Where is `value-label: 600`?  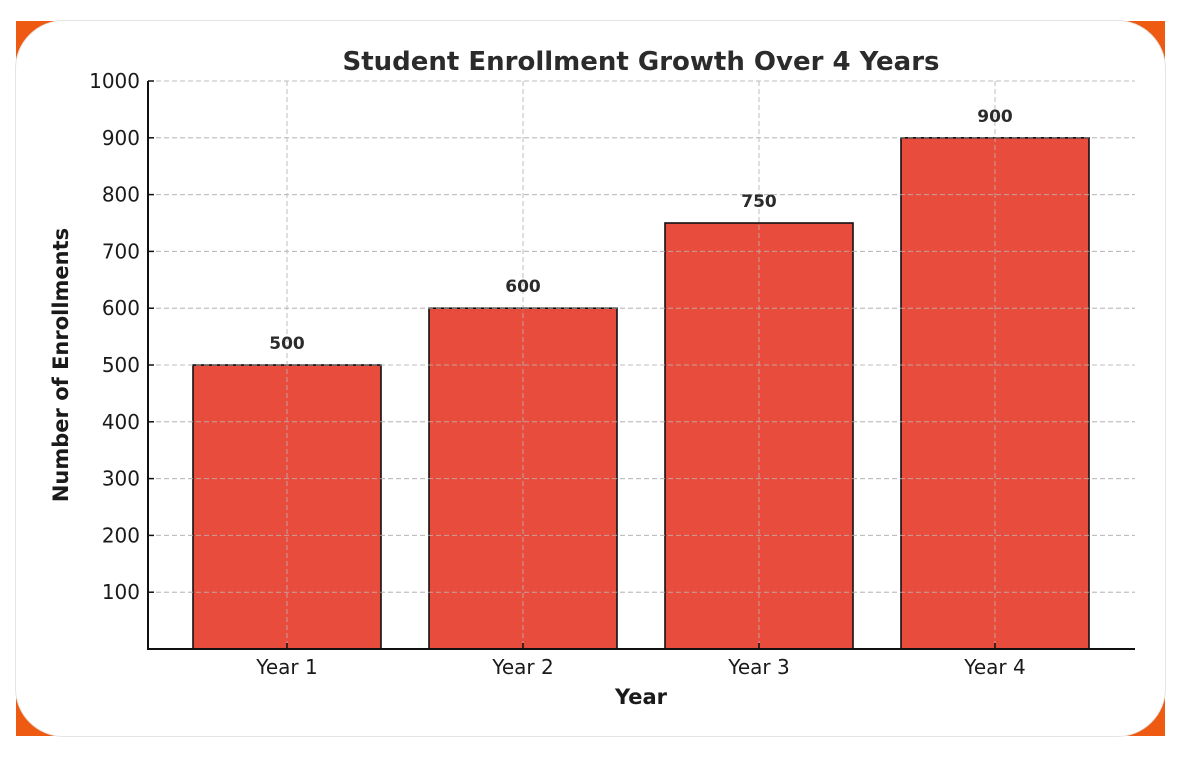
value-label: 600 is located at coordinates (523, 287).